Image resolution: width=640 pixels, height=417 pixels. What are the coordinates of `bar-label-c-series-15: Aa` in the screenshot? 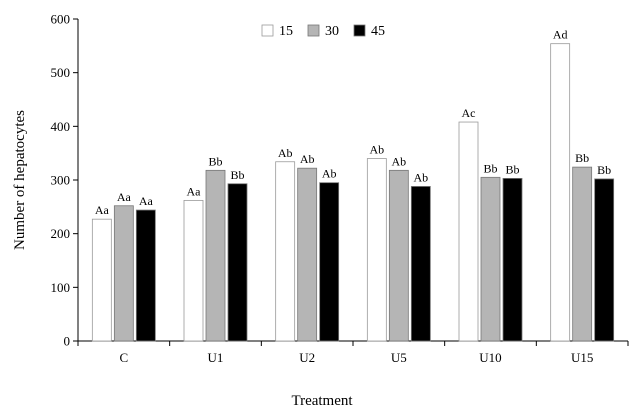 It's located at (102, 210).